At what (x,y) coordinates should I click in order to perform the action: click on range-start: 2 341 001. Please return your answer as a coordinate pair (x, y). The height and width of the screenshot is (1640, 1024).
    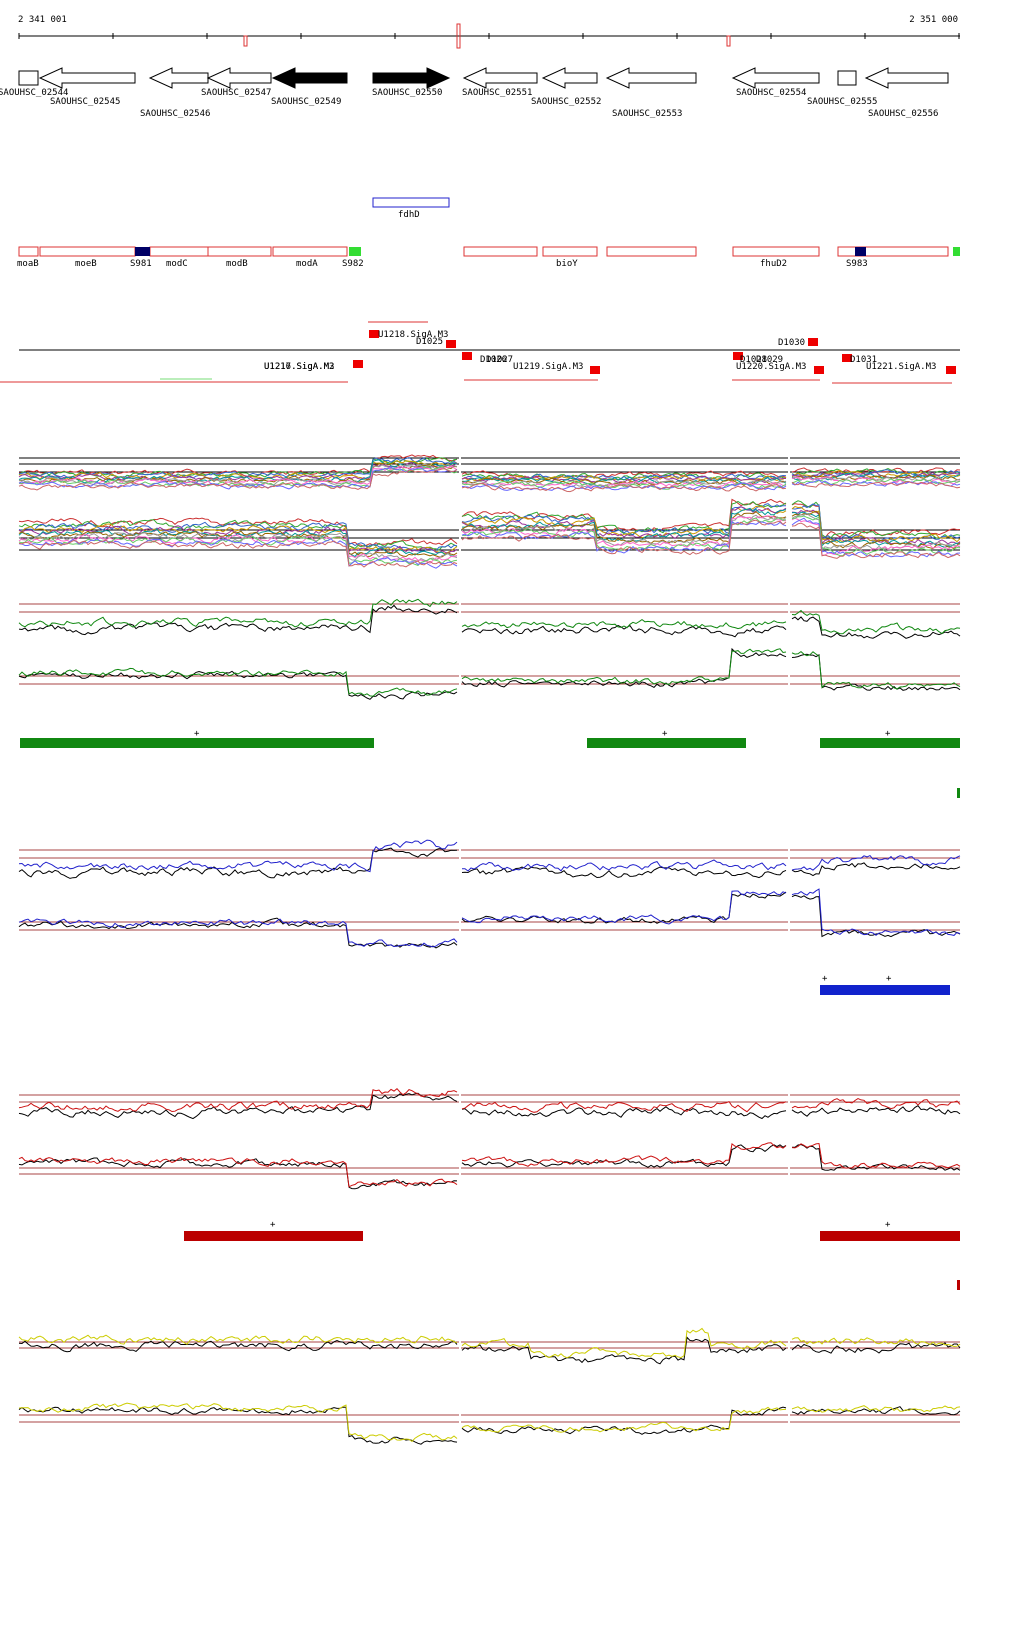
    Looking at the image, I should click on (42, 20).